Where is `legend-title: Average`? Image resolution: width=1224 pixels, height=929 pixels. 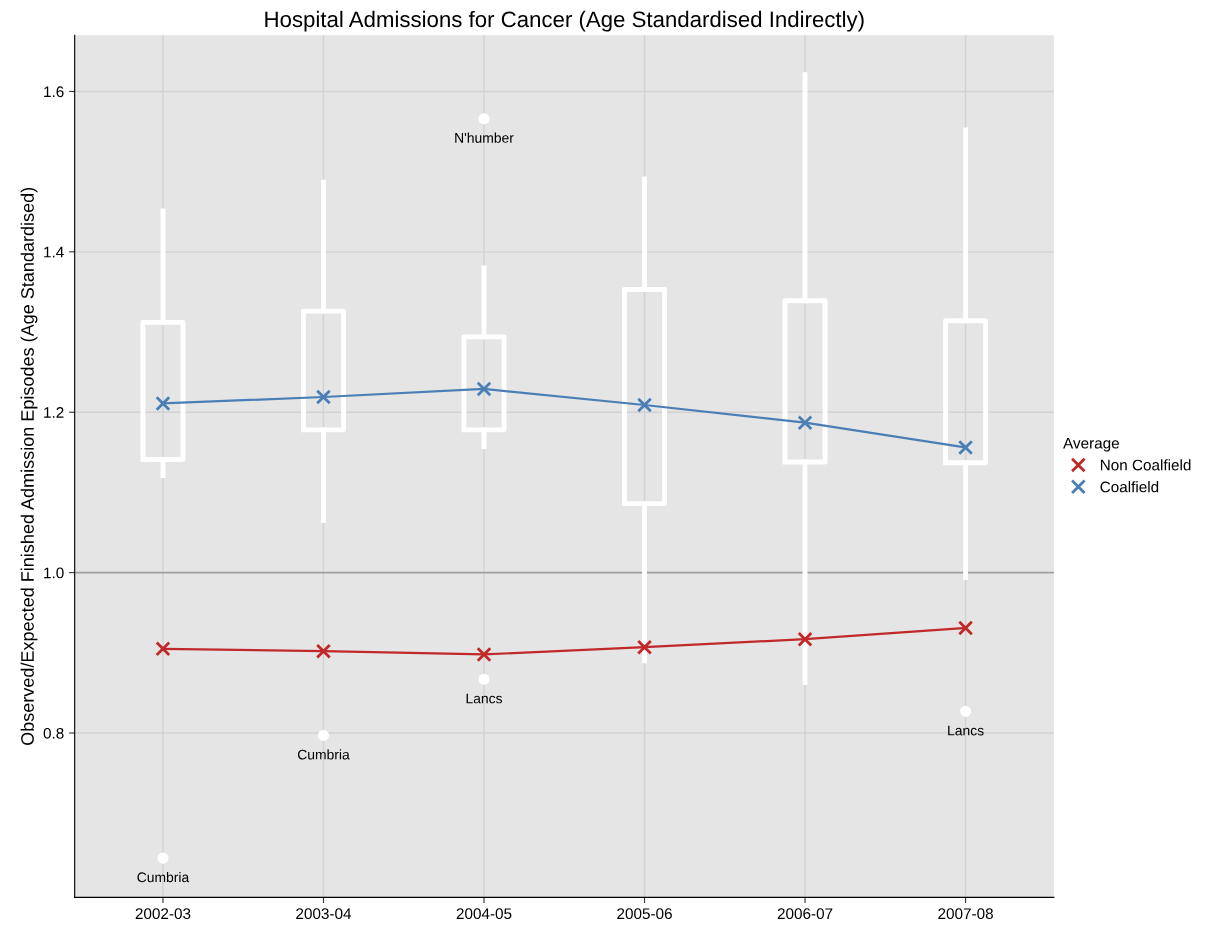 legend-title: Average is located at coordinates (1091, 444).